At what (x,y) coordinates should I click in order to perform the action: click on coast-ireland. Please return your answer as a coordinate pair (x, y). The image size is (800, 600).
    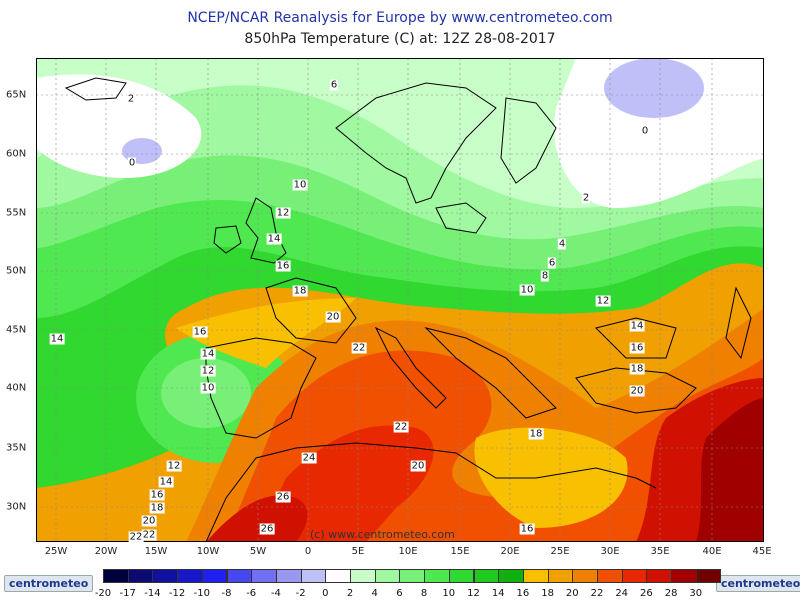
    Looking at the image, I should click on (227, 239).